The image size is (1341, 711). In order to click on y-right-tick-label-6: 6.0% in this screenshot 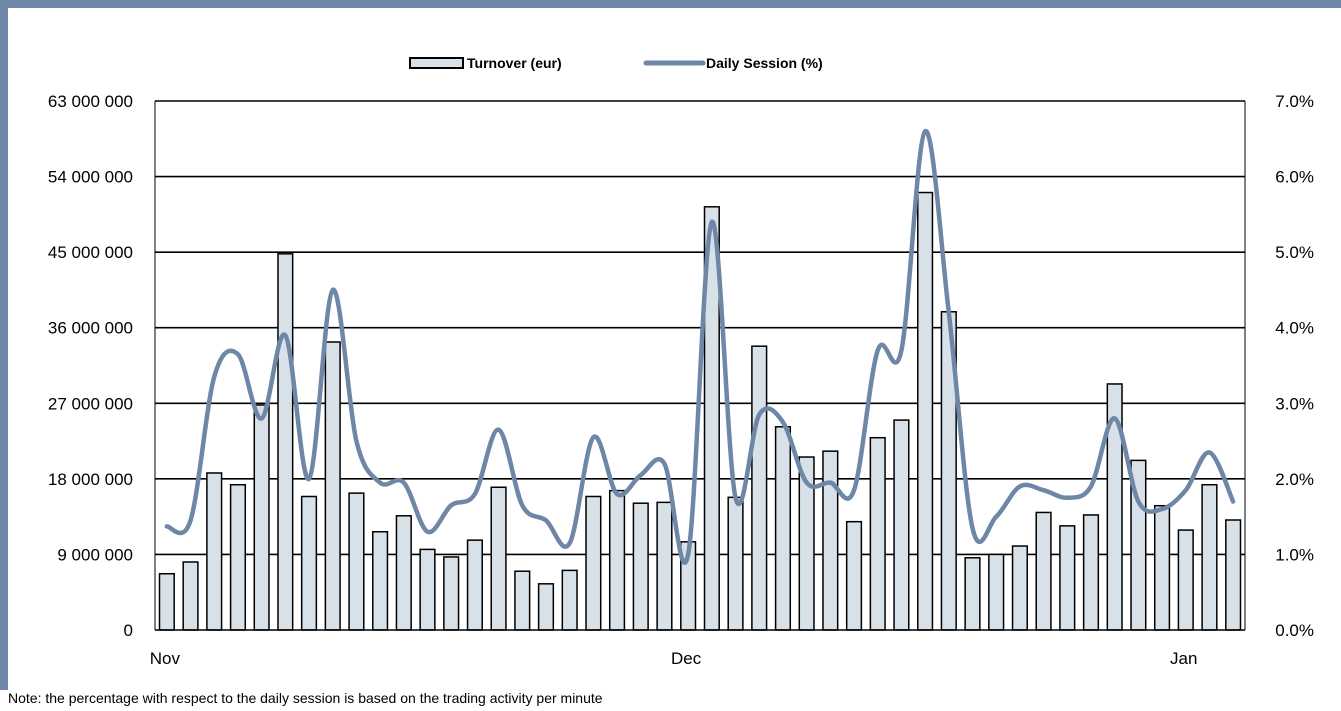, I will do `click(1294, 177)`.